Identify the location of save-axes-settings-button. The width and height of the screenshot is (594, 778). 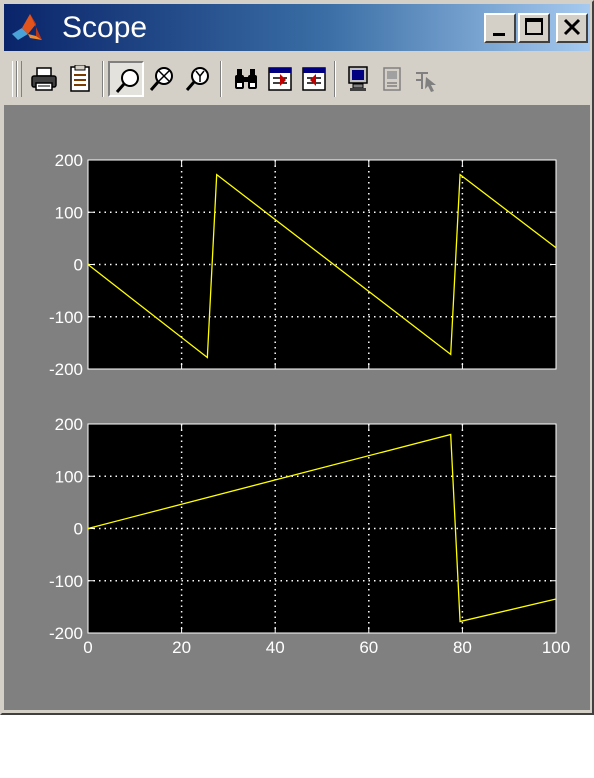
(280, 79).